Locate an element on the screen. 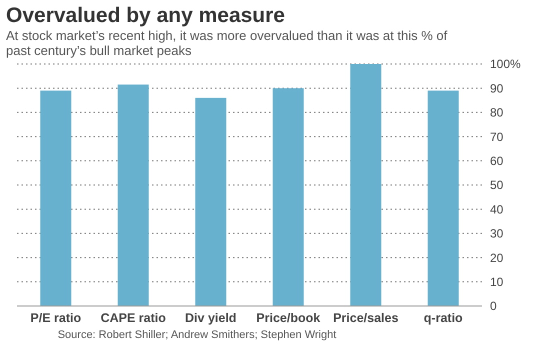  chart-title: Overvalued by any measure is located at coordinates (145, 15).